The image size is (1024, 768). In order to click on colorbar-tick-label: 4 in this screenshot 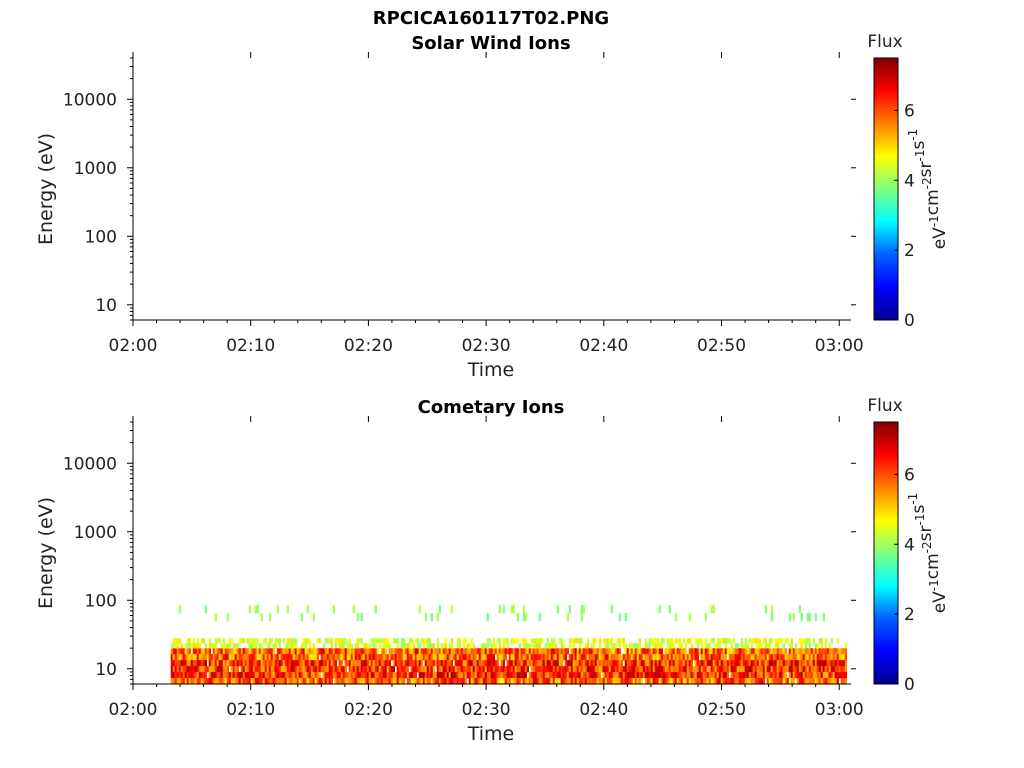, I will do `click(909, 545)`.